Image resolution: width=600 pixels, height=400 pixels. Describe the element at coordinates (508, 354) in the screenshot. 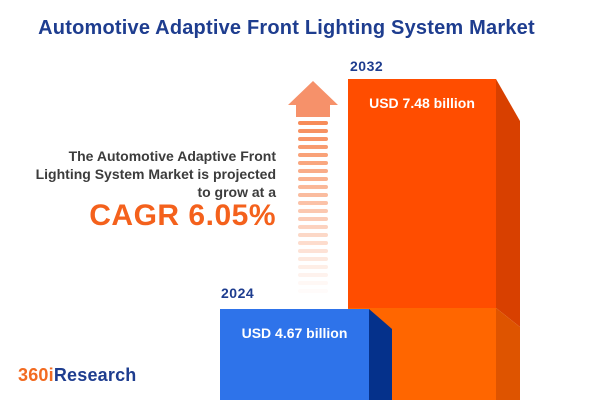

I see `bar-2032-base-side` at that location.